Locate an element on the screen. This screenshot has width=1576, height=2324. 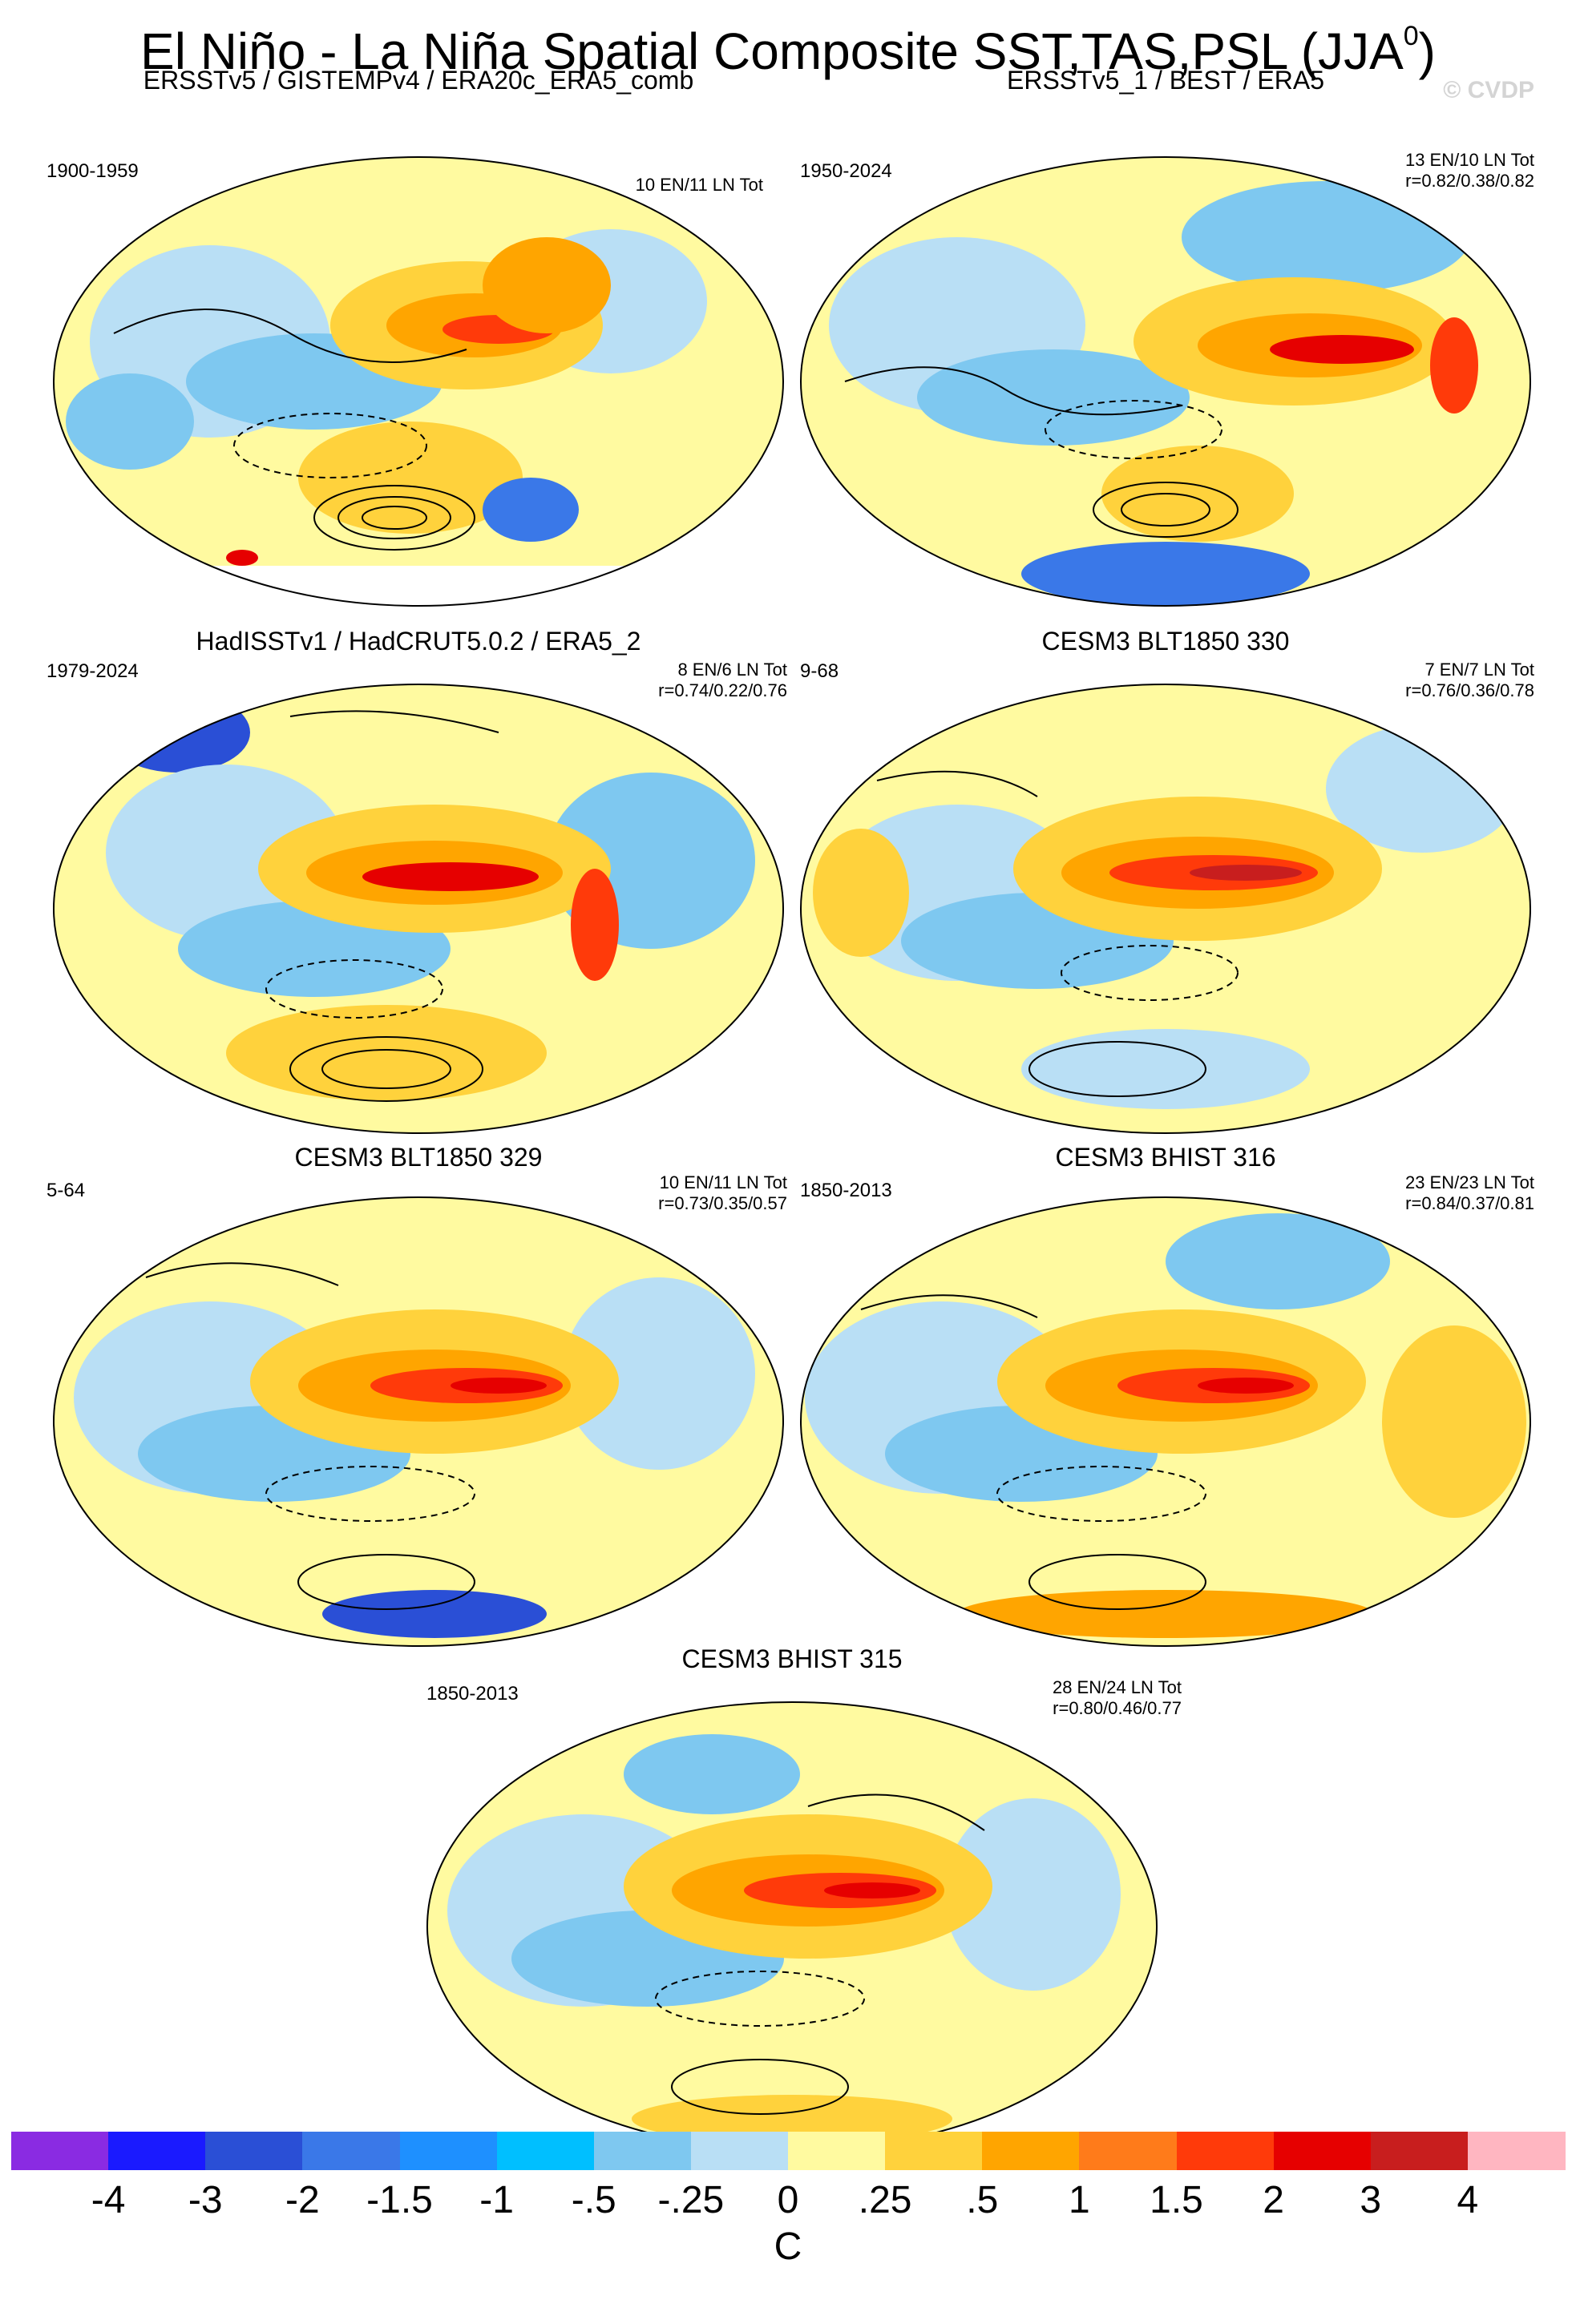
colorbar-tick-label: -.25 is located at coordinates (691, 2200).